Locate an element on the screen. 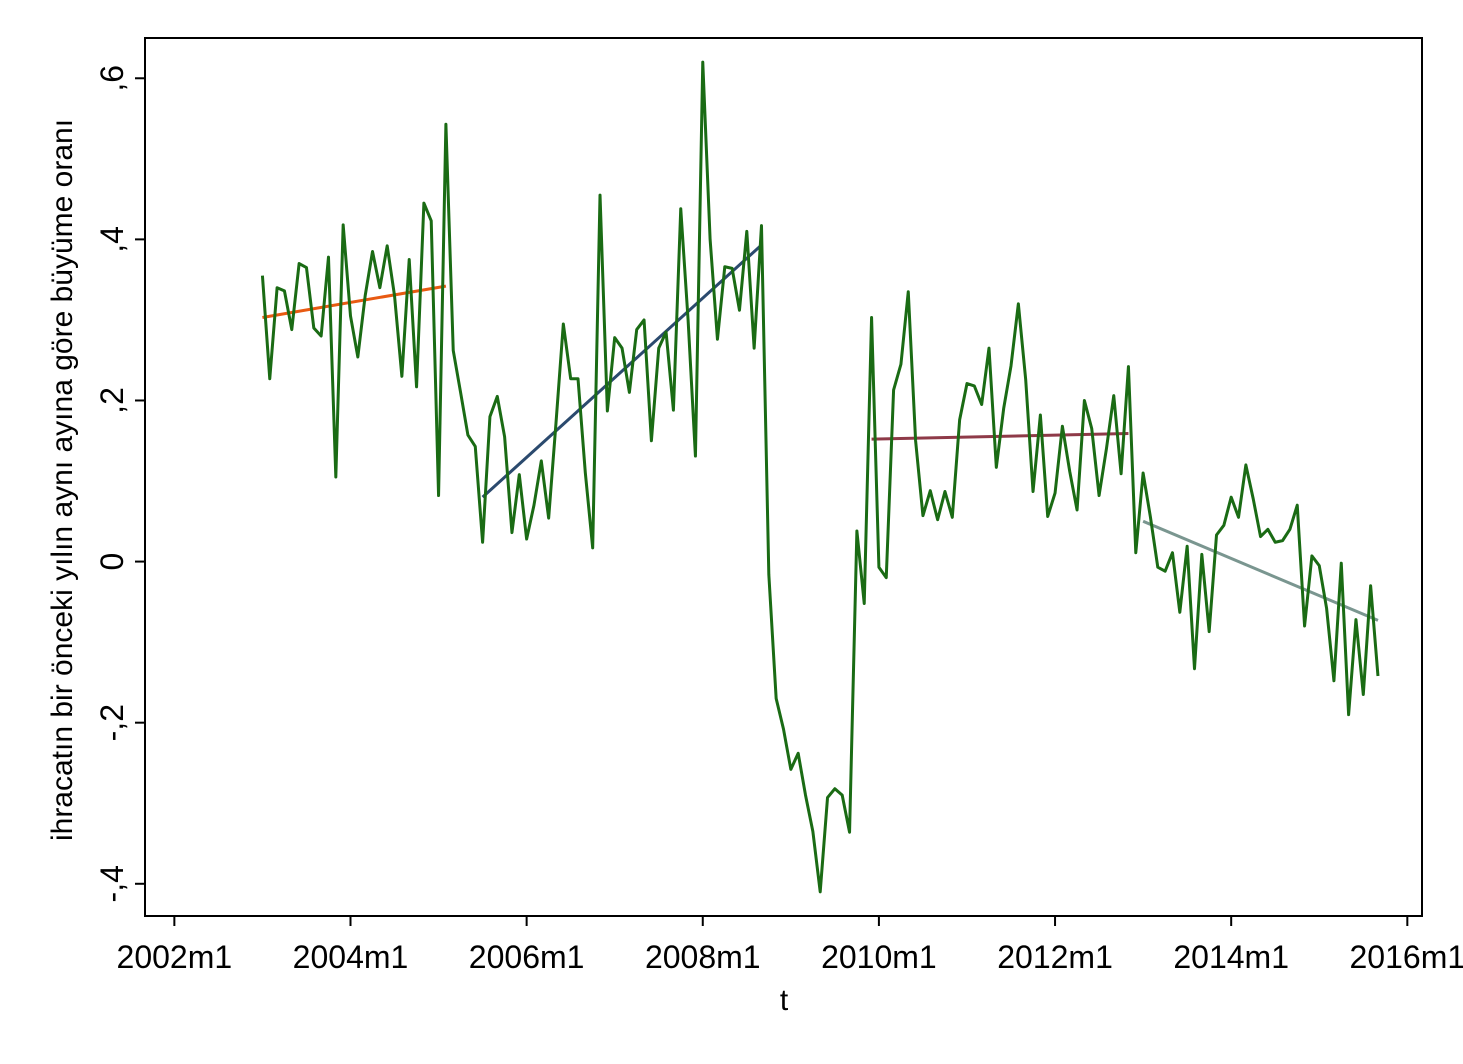 The image size is (1463, 1064). x-tick-label: 2016m1 is located at coordinates (1406, 957).